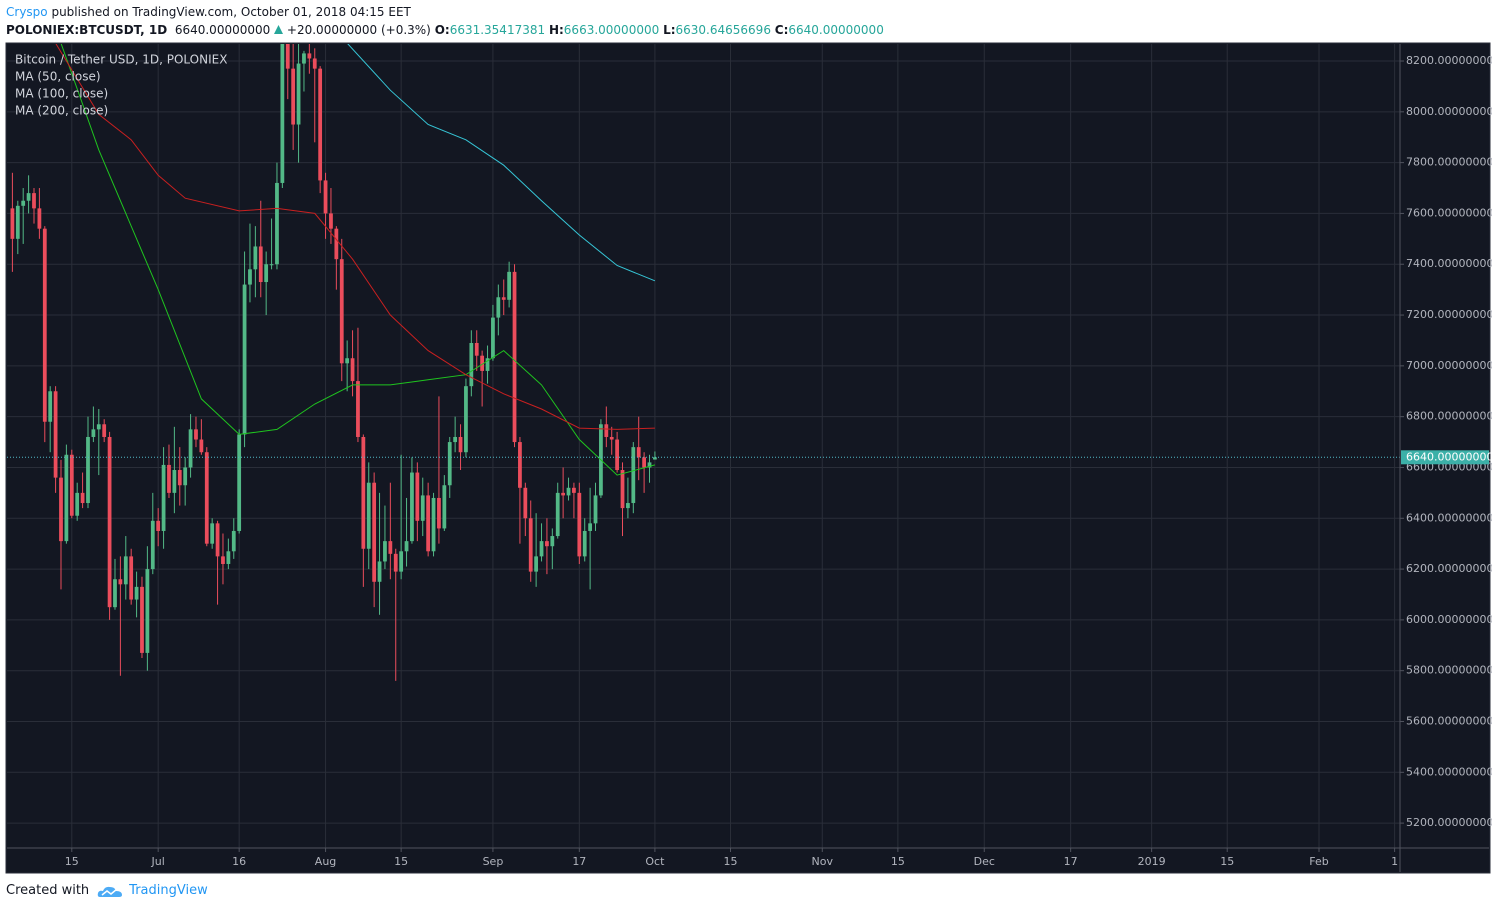 This screenshot has width=1492, height=910. I want to click on open-value: 6631.35417381, so click(497, 30).